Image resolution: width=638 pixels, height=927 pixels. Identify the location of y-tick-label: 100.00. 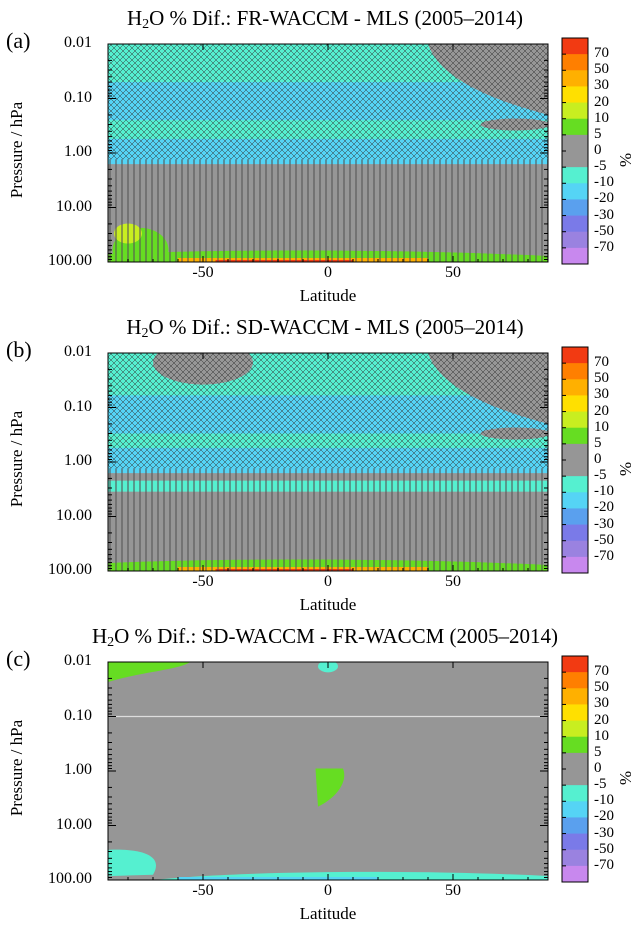
(70, 260).